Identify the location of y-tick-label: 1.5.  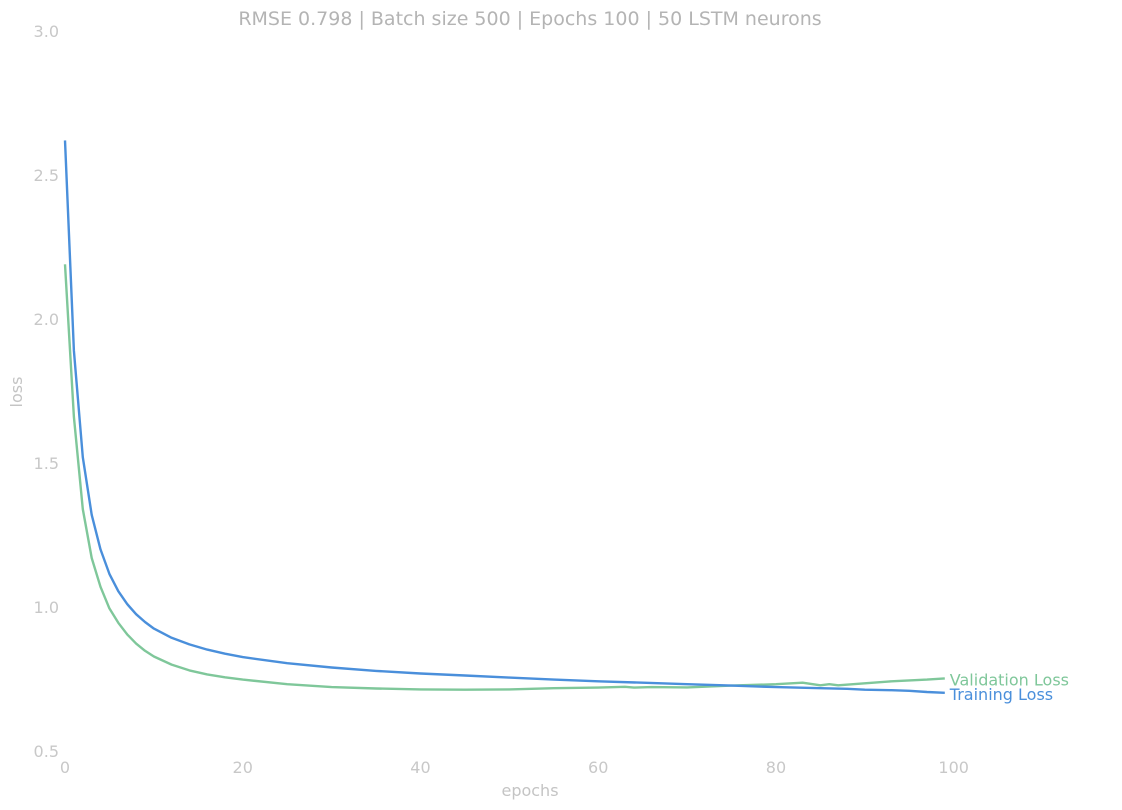
(46, 463).